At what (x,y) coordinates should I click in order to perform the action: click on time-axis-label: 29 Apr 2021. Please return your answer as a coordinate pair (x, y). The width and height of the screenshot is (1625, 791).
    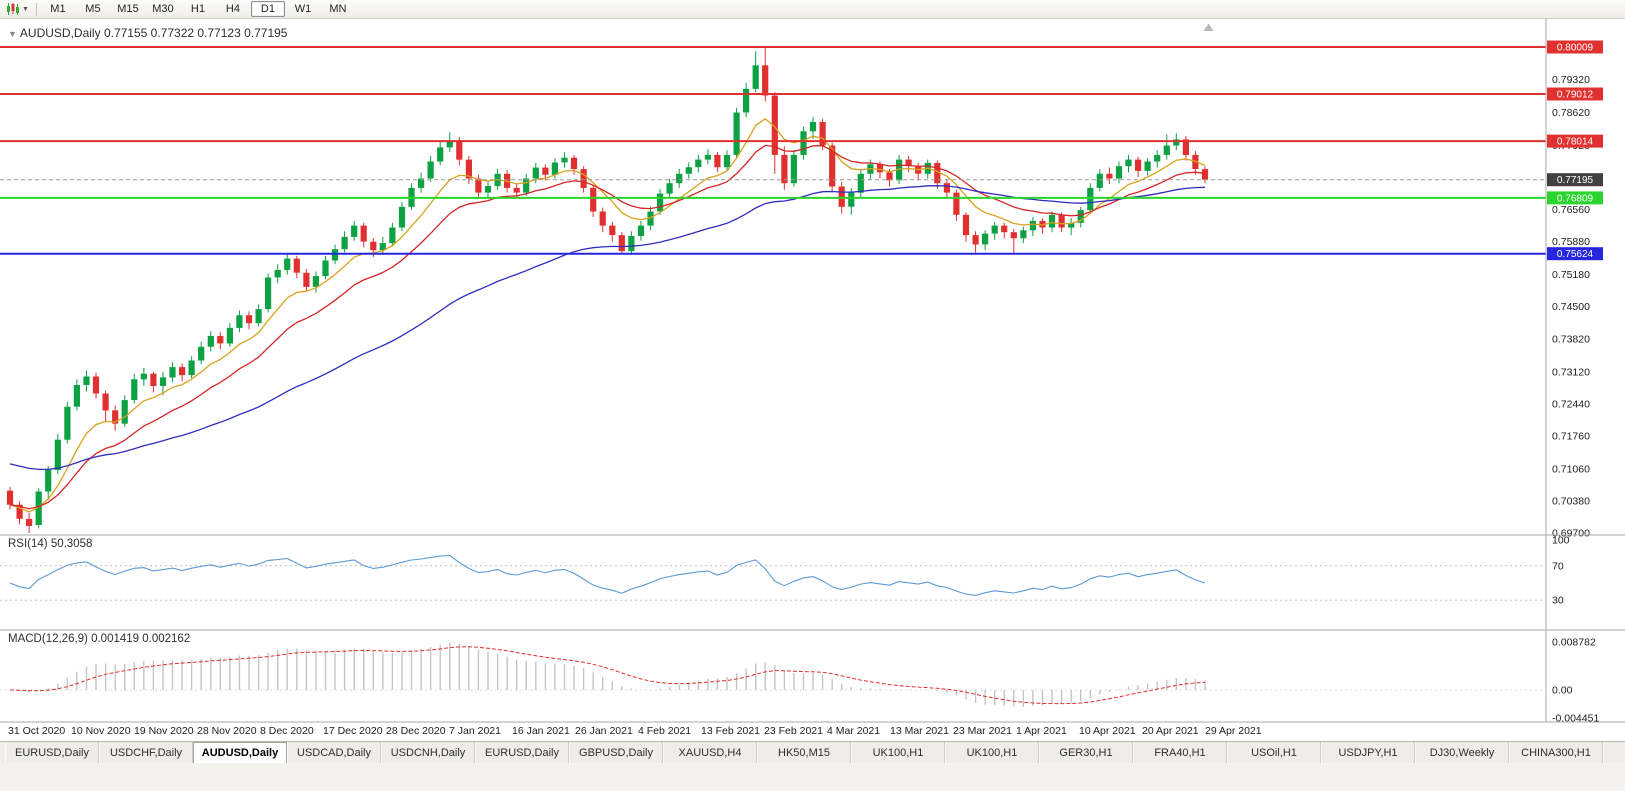
    Looking at the image, I should click on (1233, 731).